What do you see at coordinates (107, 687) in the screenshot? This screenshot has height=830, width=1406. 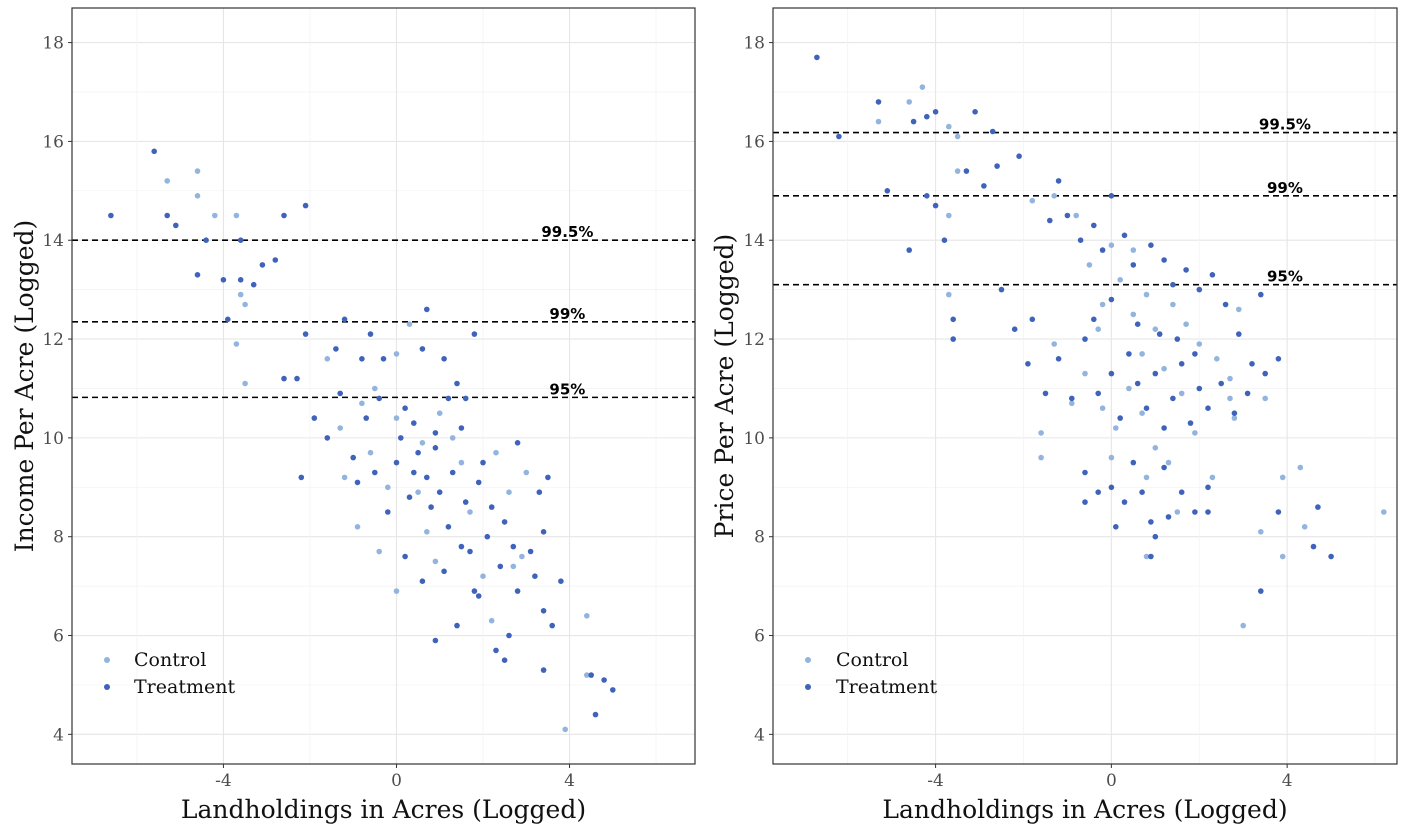 I see `legend-swatch-treatment` at bounding box center [107, 687].